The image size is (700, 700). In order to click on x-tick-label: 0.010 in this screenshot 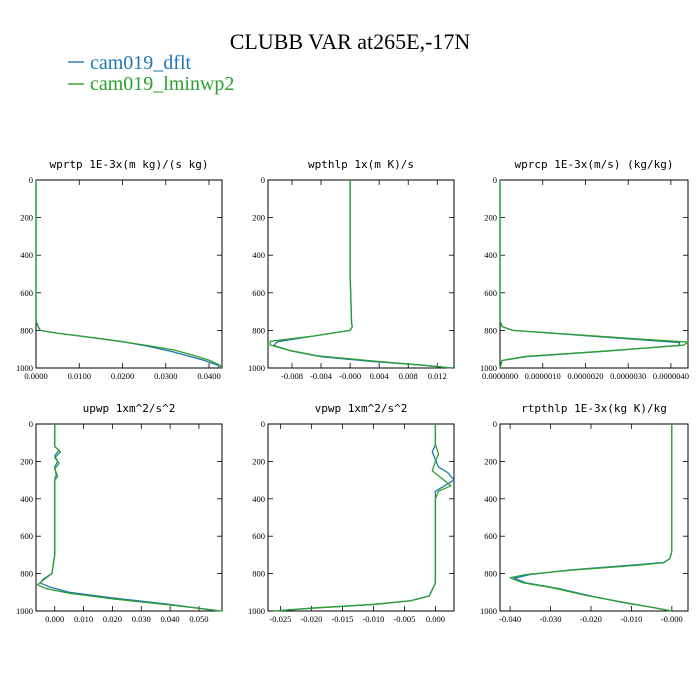, I will do `click(83, 619)`.